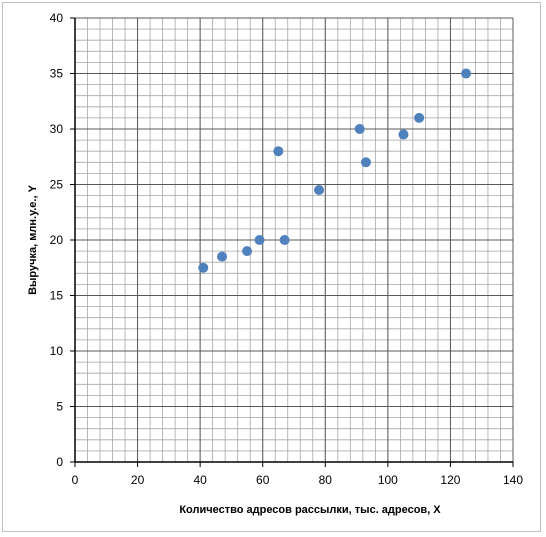 The height and width of the screenshot is (537, 546). I want to click on y-tick-label: 10, so click(57, 351).